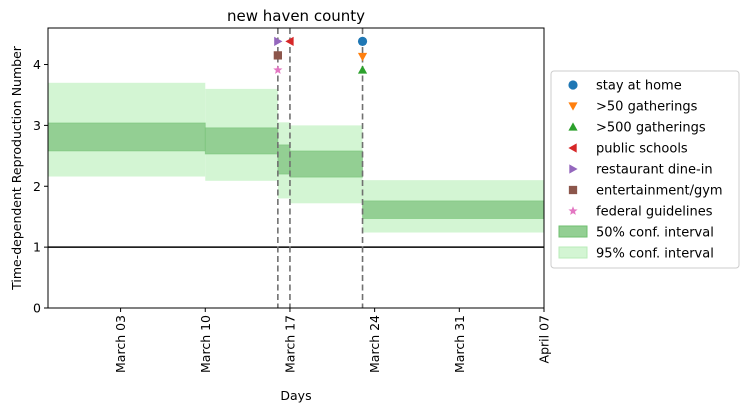 Image resolution: width=746 pixels, height=412 pixels. I want to click on y-tick-label: 2, so click(37, 186).